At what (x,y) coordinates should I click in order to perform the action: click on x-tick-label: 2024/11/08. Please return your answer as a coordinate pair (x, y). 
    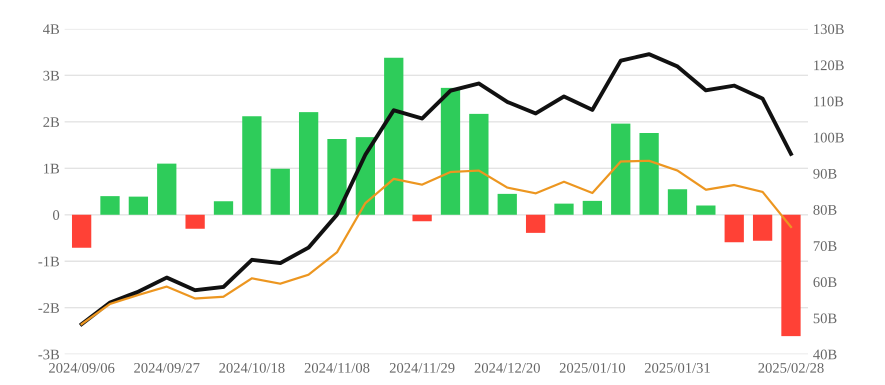
    Looking at the image, I should click on (337, 367).